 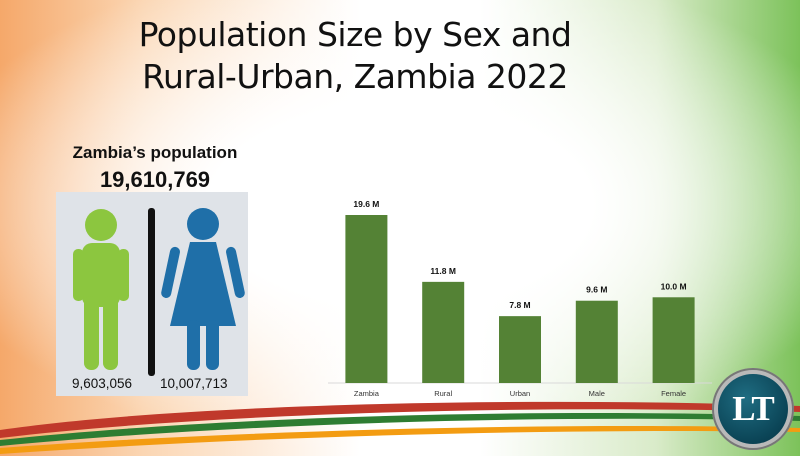 What do you see at coordinates (203, 289) in the screenshot?
I see `female-icon` at bounding box center [203, 289].